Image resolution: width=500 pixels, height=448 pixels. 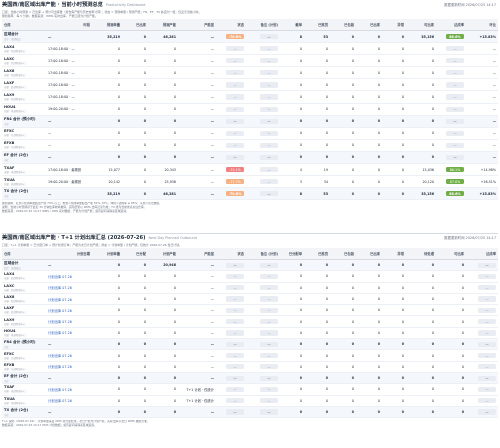 I want to click on cell: 17:00-18:00 · 最紧张, so click(x=69, y=170).